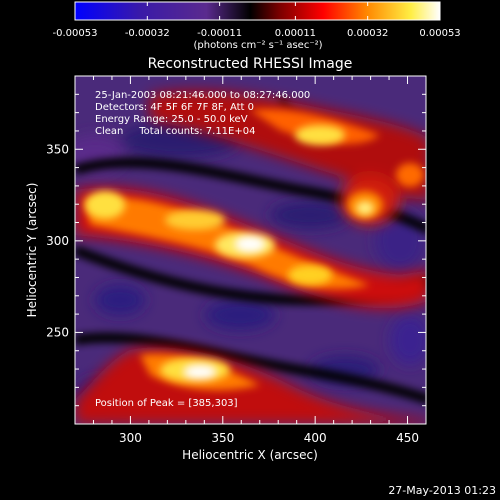 The width and height of the screenshot is (500, 500). What do you see at coordinates (439, 33) in the screenshot?
I see `colorbar-tick-label: 0.00053` at bounding box center [439, 33].